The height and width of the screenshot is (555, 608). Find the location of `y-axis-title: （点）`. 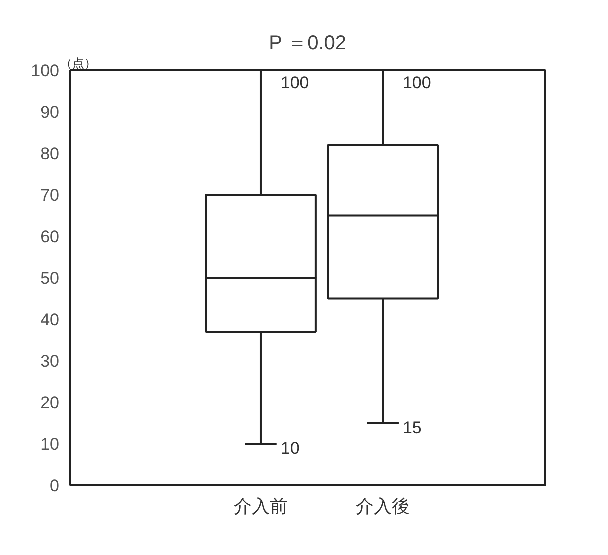

y-axis-title: （点） is located at coordinates (78, 63).